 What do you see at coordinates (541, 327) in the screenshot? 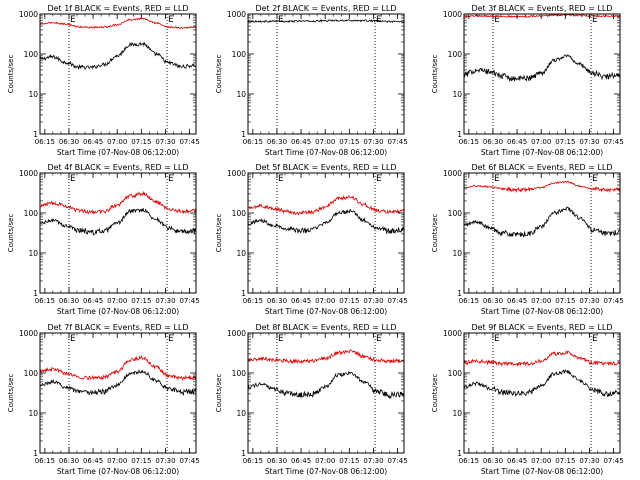
I see `chart-title: Det 9f BLACK = Events, RED = LLD` at bounding box center [541, 327].